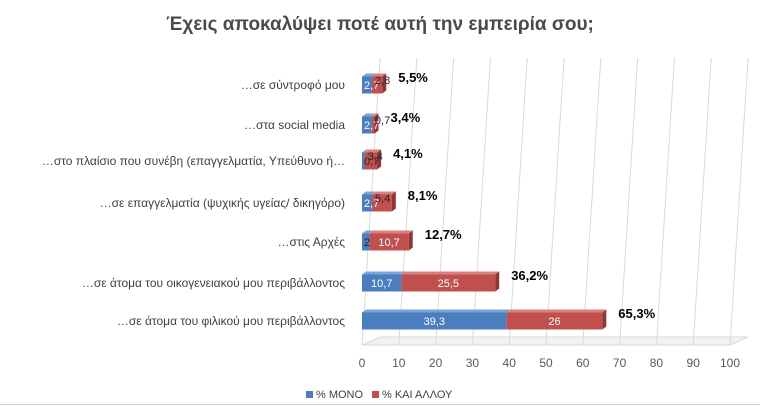  What do you see at coordinates (730, 363) in the screenshot?
I see `x-tick-label: 100` at bounding box center [730, 363].